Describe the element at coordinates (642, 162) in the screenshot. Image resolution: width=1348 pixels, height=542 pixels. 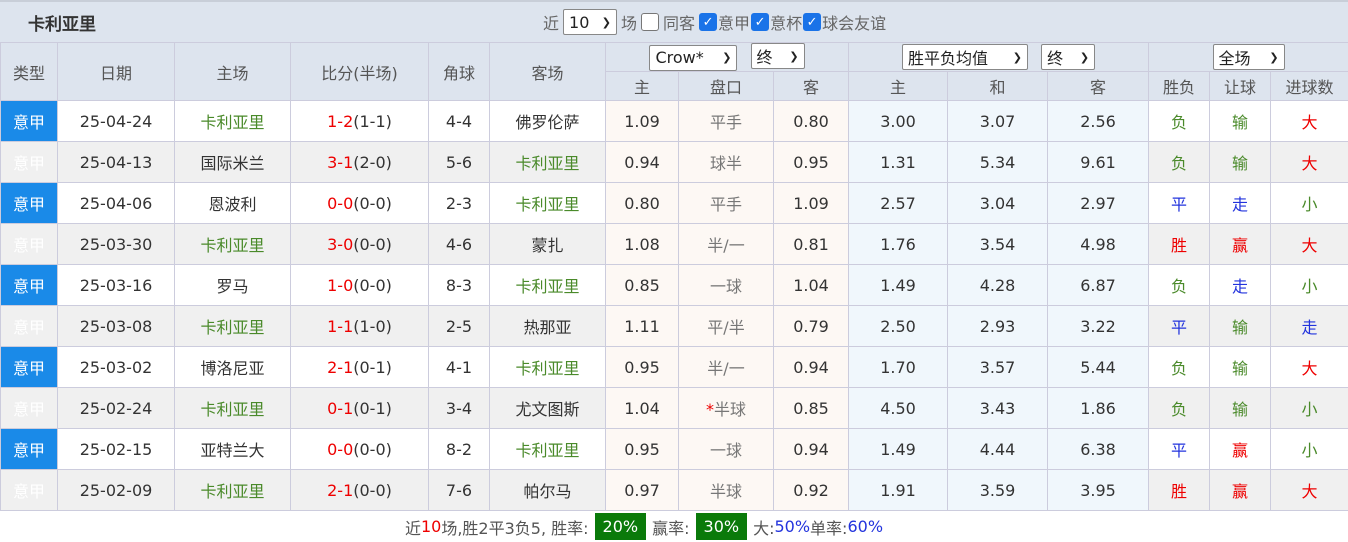
I see `handicap-home-odds: 0.94` at that location.